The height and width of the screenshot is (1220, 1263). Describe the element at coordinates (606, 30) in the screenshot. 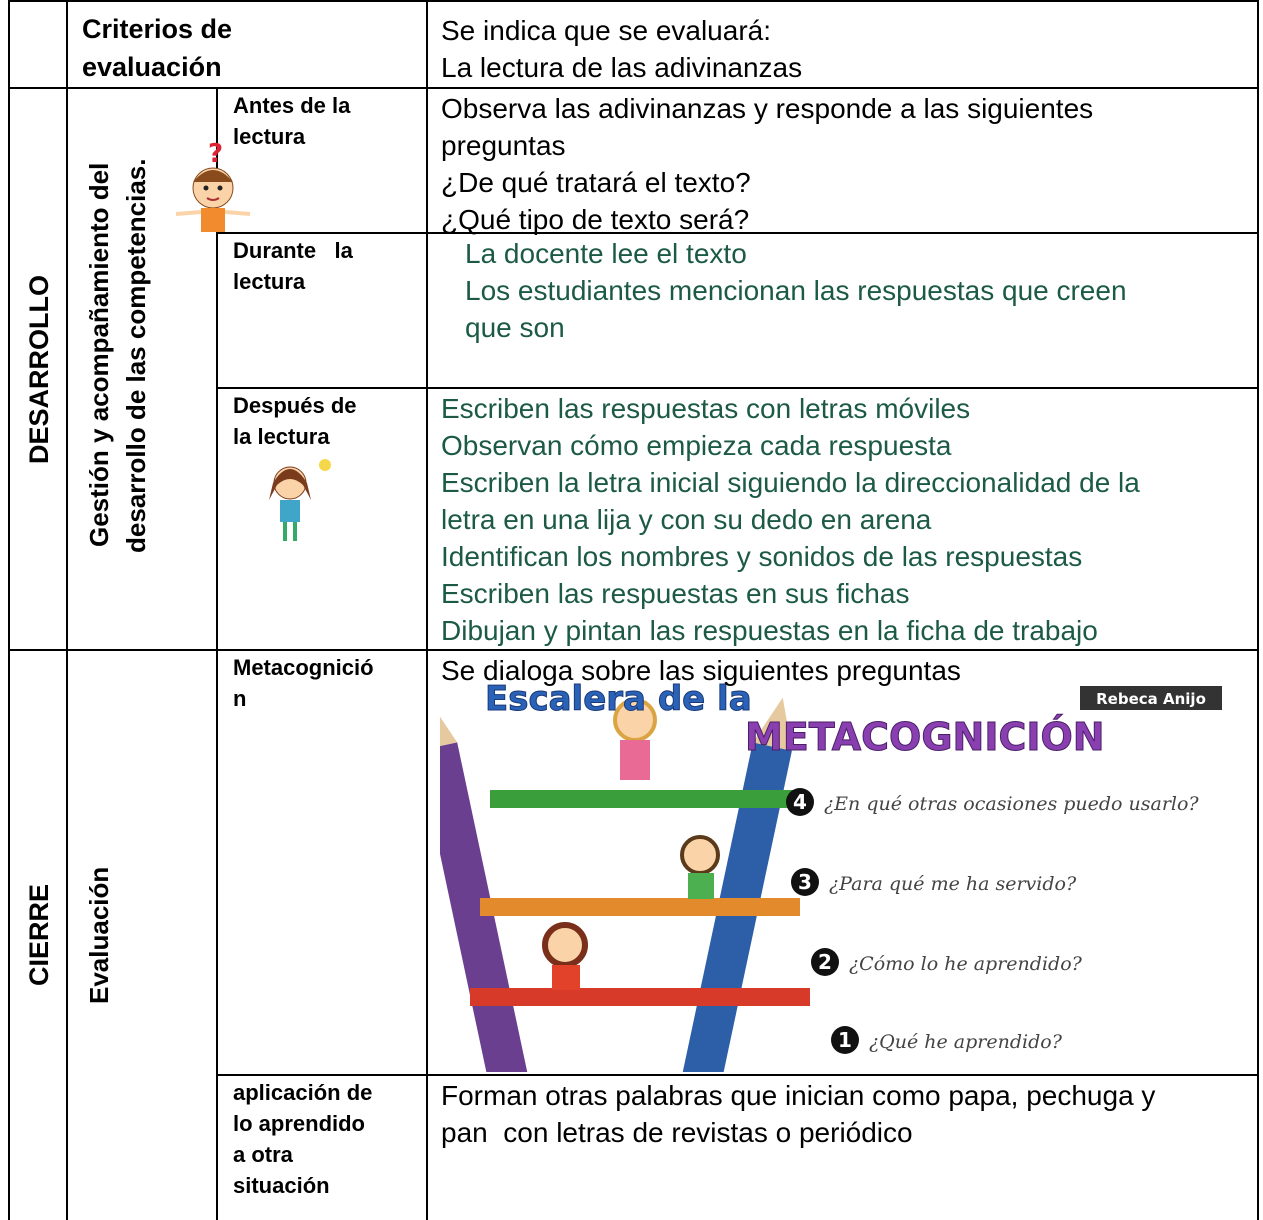

I see `header-content: Se indica que se evaluará:` at that location.